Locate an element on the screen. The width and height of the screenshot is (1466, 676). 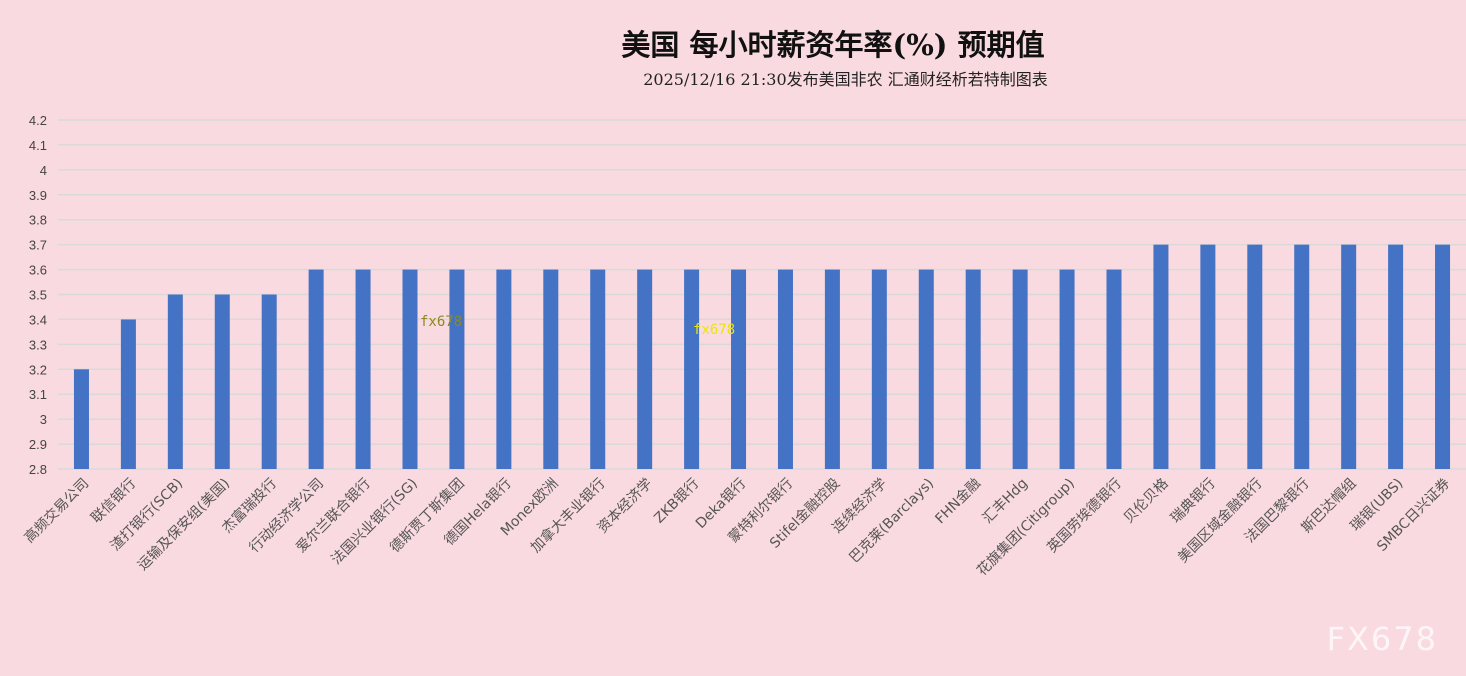
y-tick-label: 3.2 is located at coordinates (38, 369).